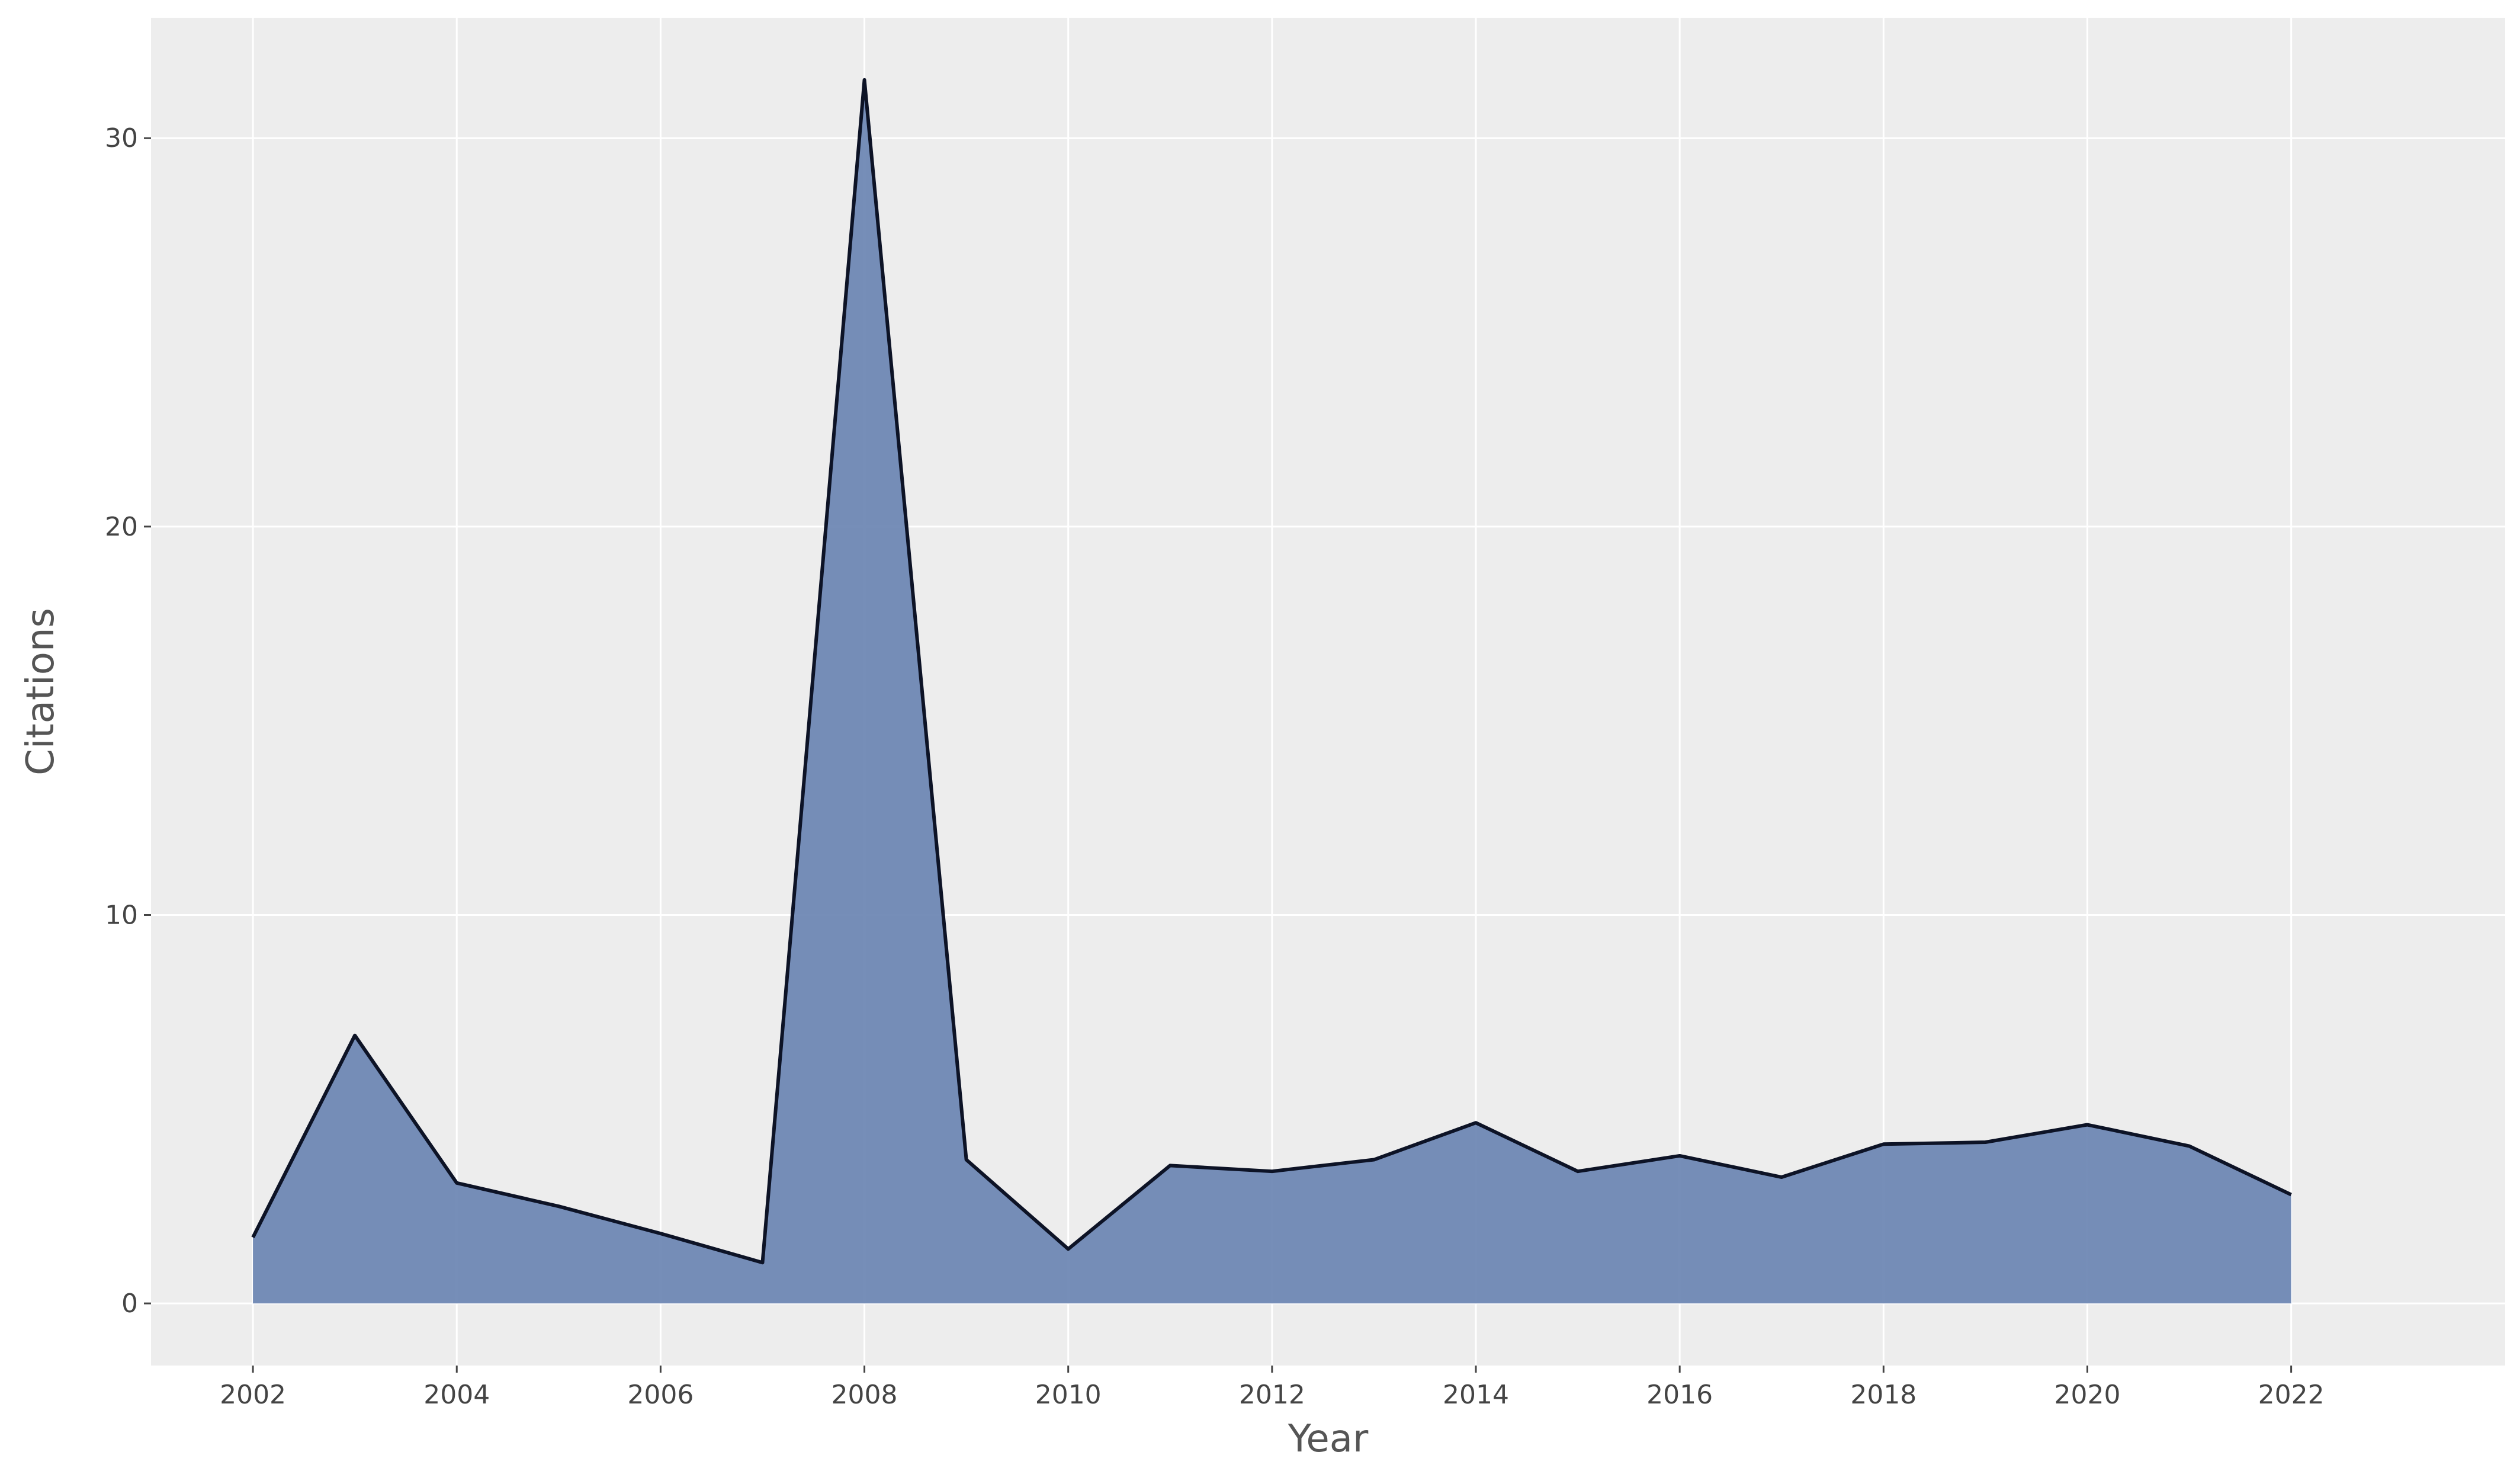 Image resolution: width=2520 pixels, height=1471 pixels. Describe the element at coordinates (1679, 1395) in the screenshot. I see `x-tick-label: 2016` at that location.